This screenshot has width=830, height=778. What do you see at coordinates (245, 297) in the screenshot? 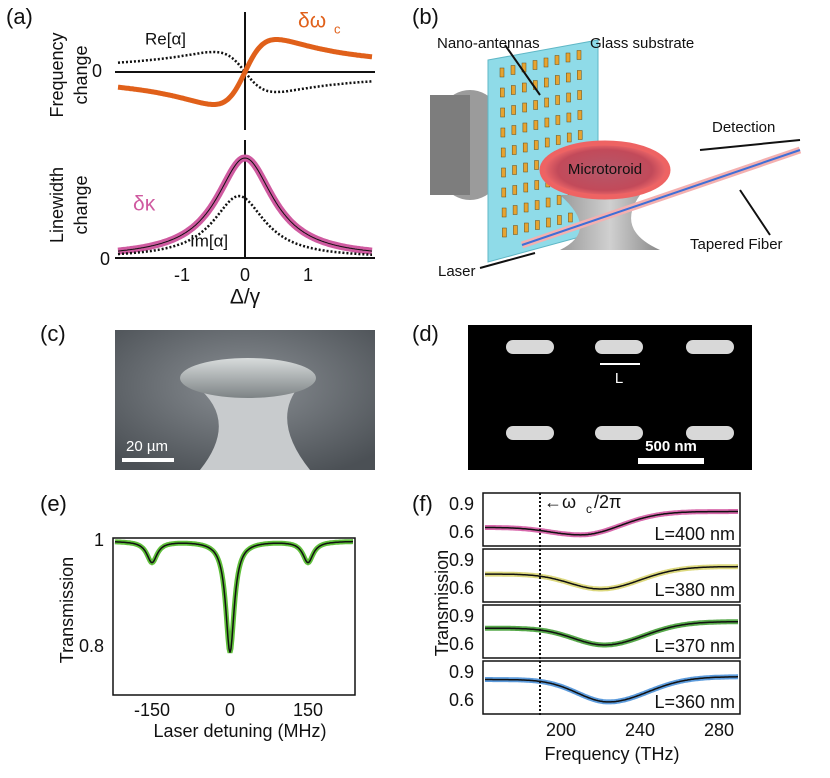
I see `x-axis-label: Δ/γ` at bounding box center [245, 297].